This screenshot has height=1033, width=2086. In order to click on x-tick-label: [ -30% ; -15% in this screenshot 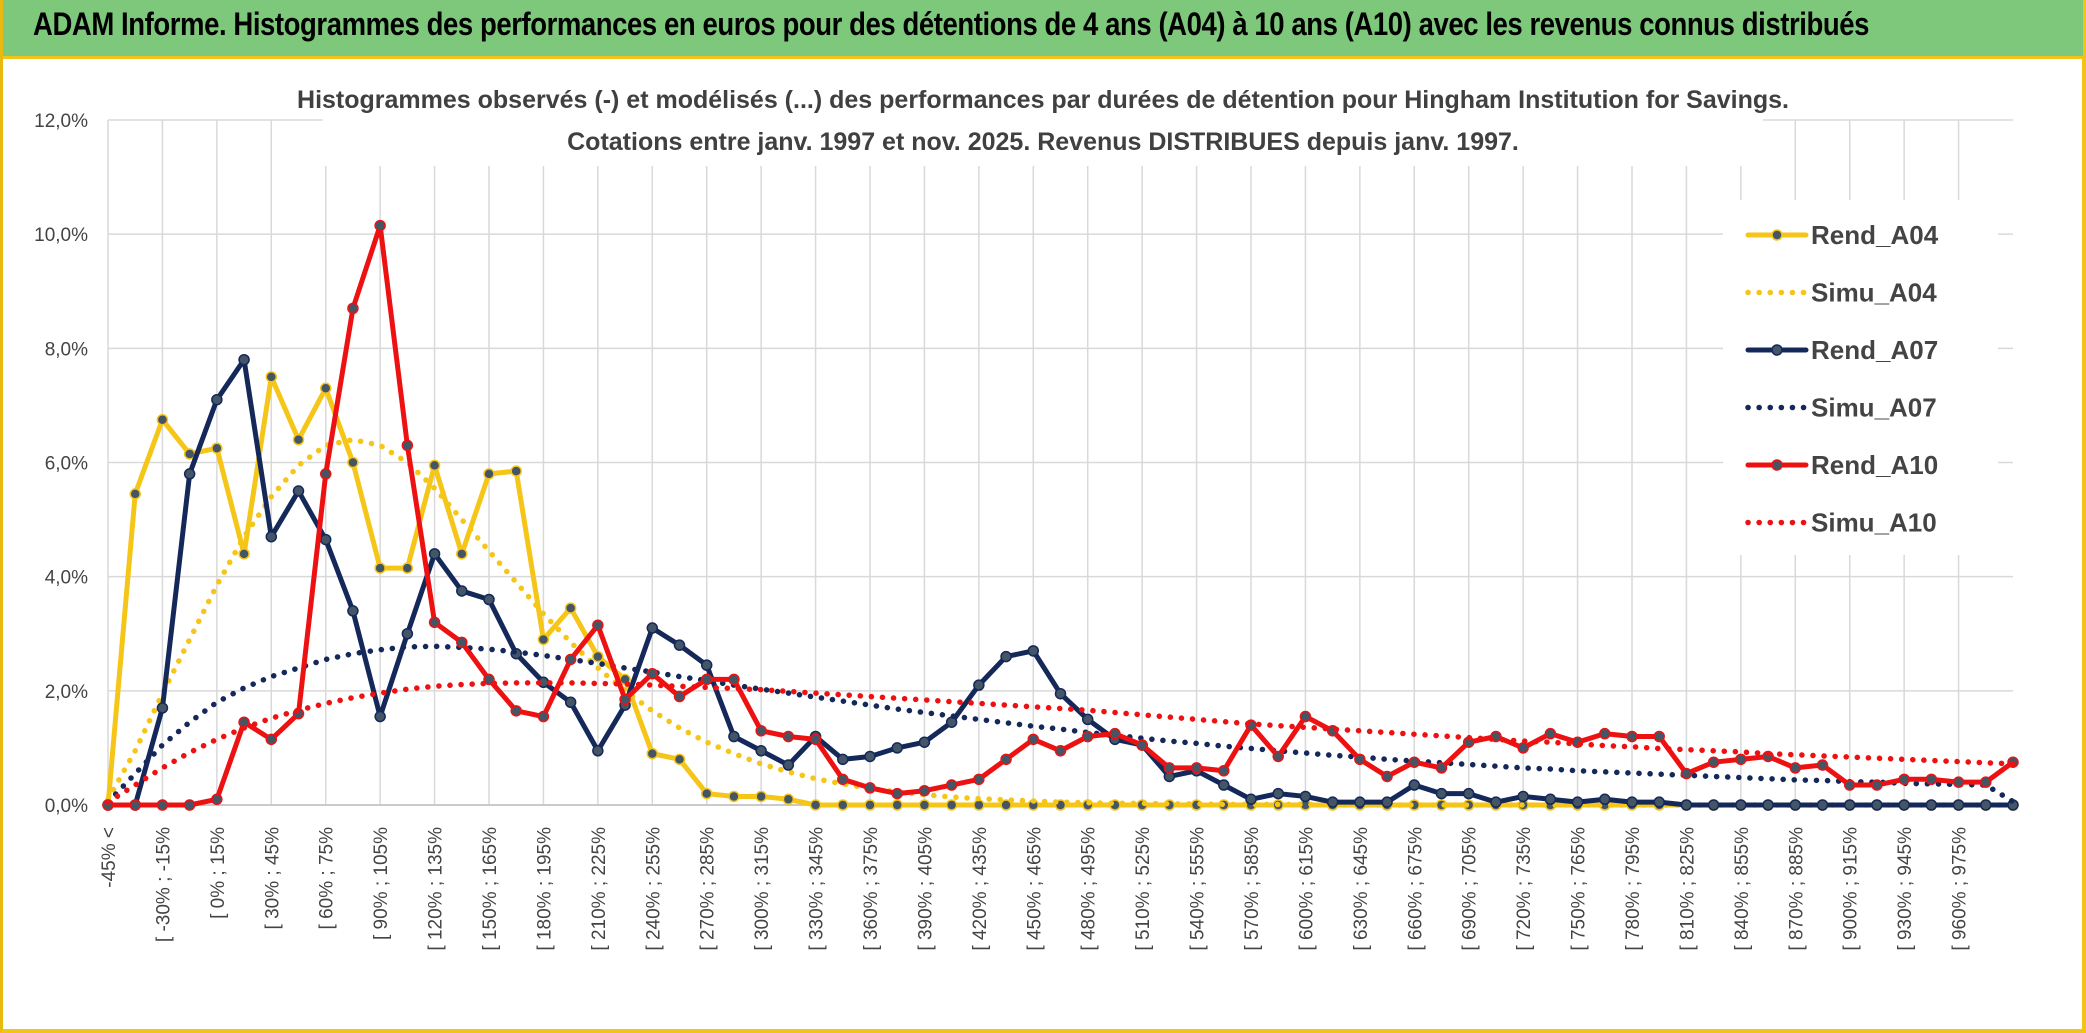, I will do `click(163, 884)`.